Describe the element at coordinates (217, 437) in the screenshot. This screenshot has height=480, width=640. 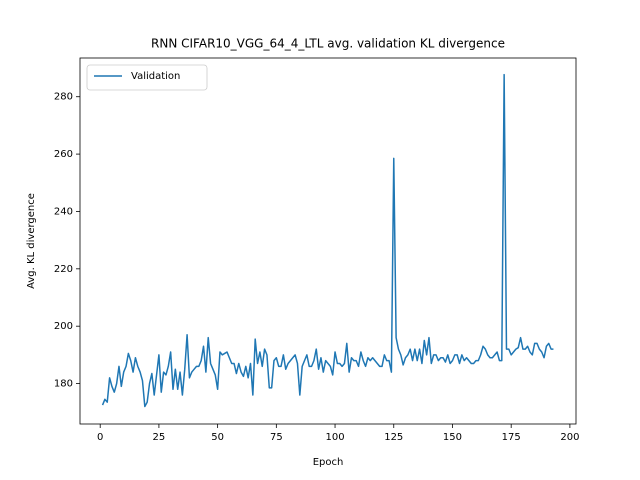
I see `x-tick-label: 50` at that location.